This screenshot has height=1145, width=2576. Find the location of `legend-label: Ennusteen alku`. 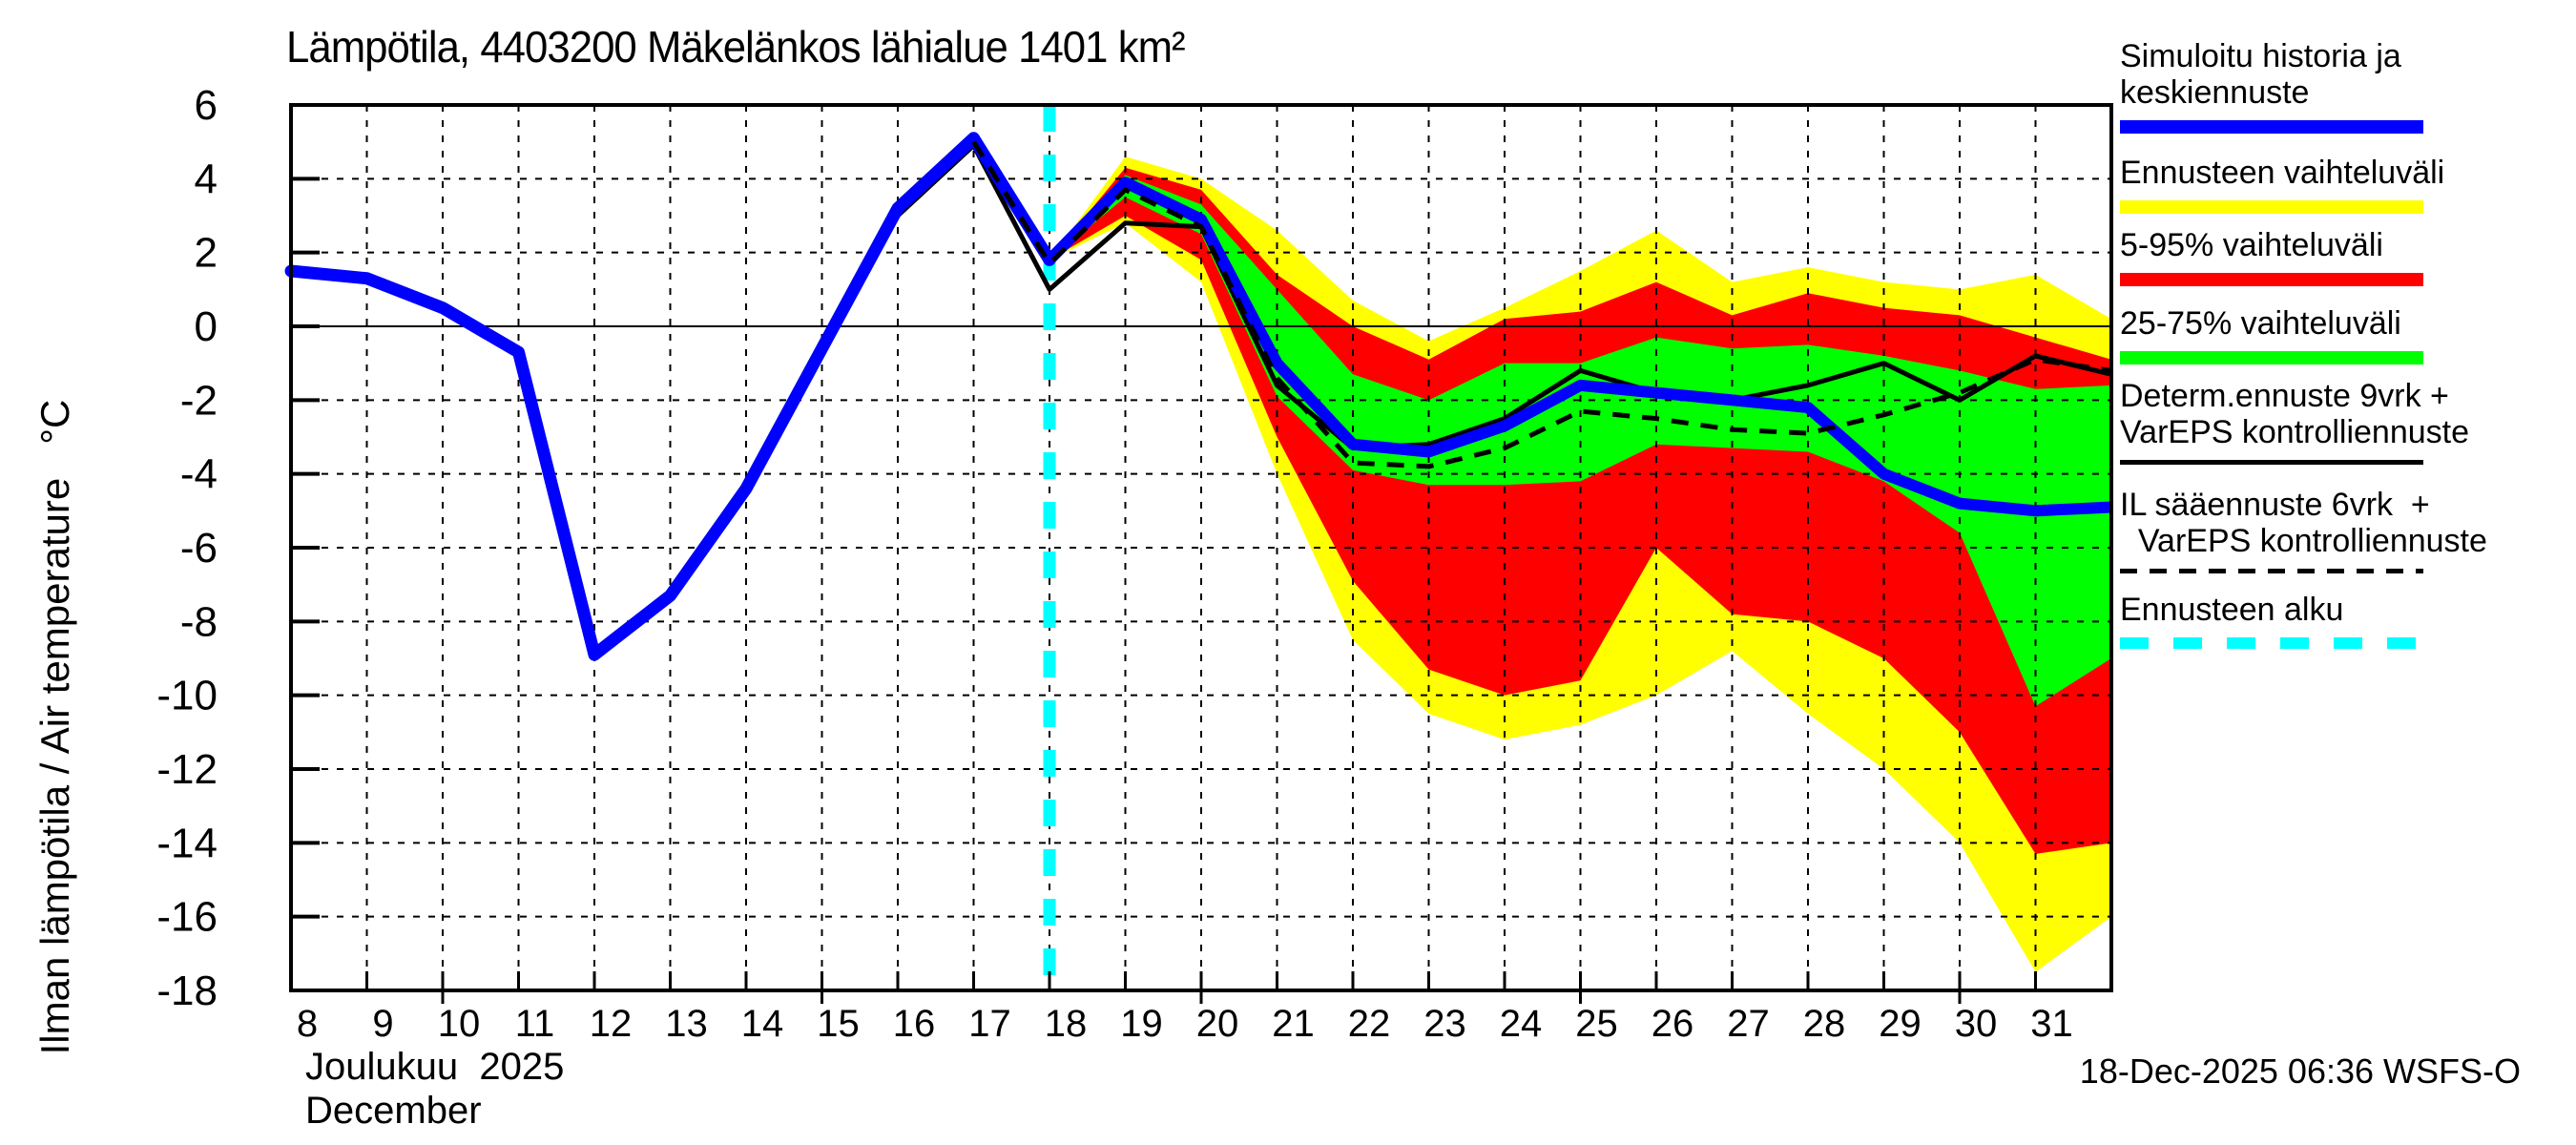

legend-label: Ennusteen alku is located at coordinates (2232, 610).